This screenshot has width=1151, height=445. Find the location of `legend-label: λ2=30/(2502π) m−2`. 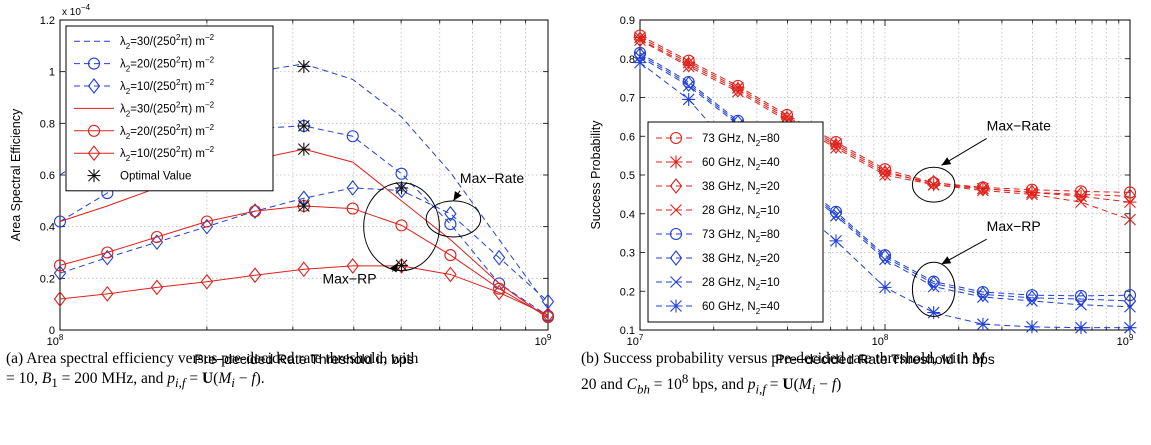

legend-label: λ2=30/(2502π) m−2 is located at coordinates (167, 42).